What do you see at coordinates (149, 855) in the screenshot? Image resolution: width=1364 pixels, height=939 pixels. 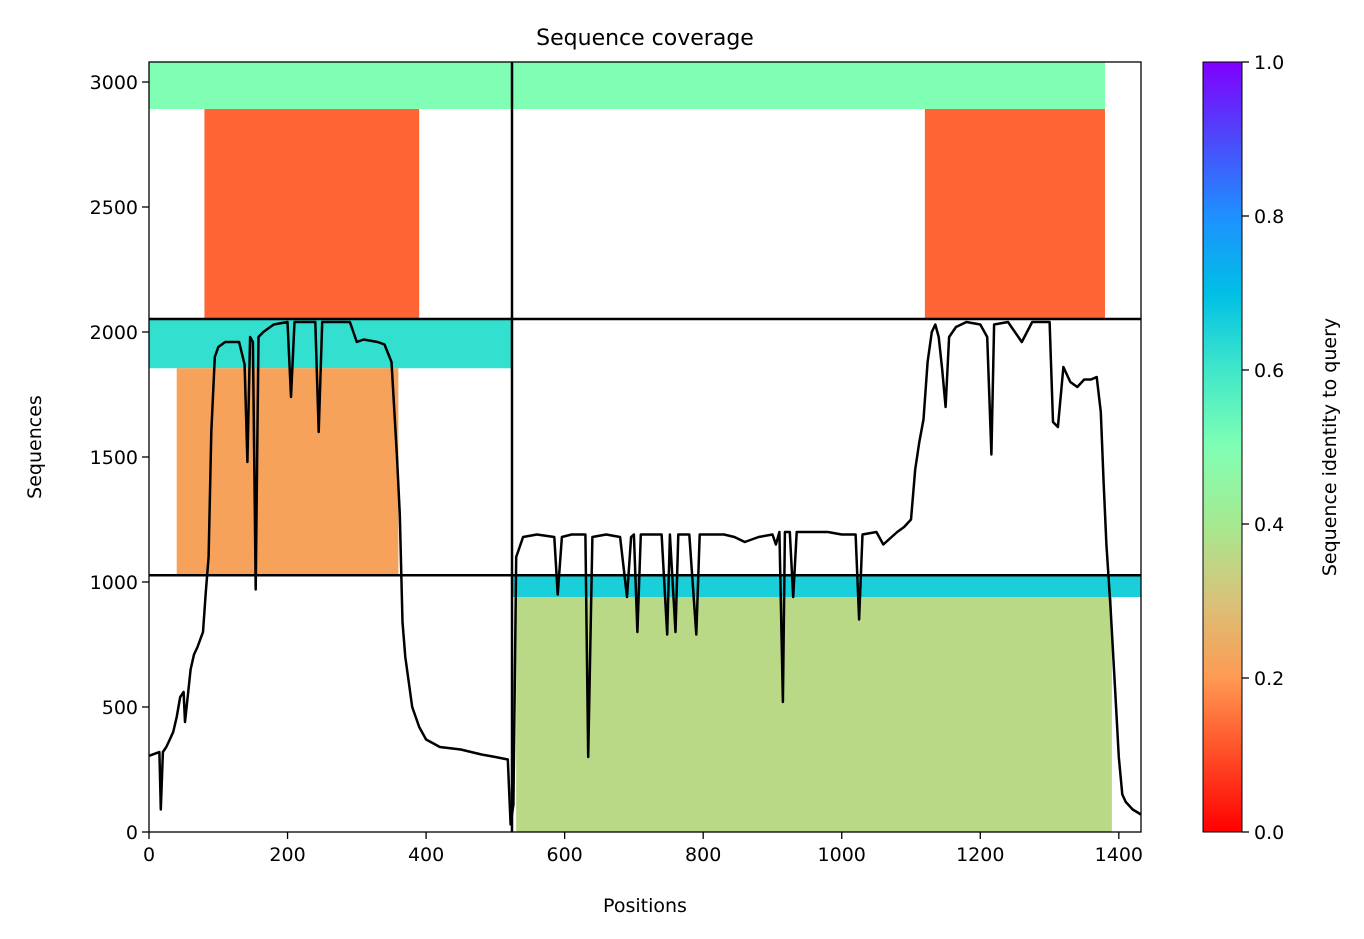 I see `x-tick-label: 0` at bounding box center [149, 855].